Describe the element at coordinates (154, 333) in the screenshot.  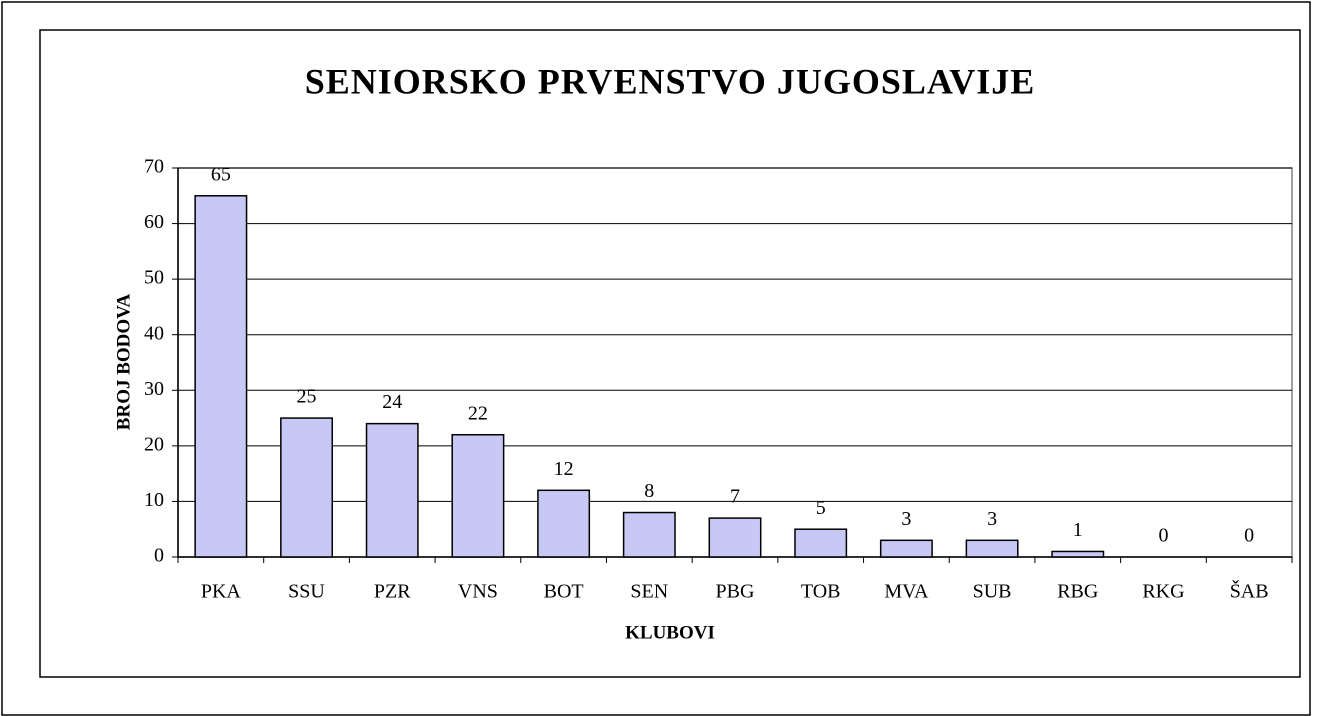
I see `y-tick-label: 40` at that location.